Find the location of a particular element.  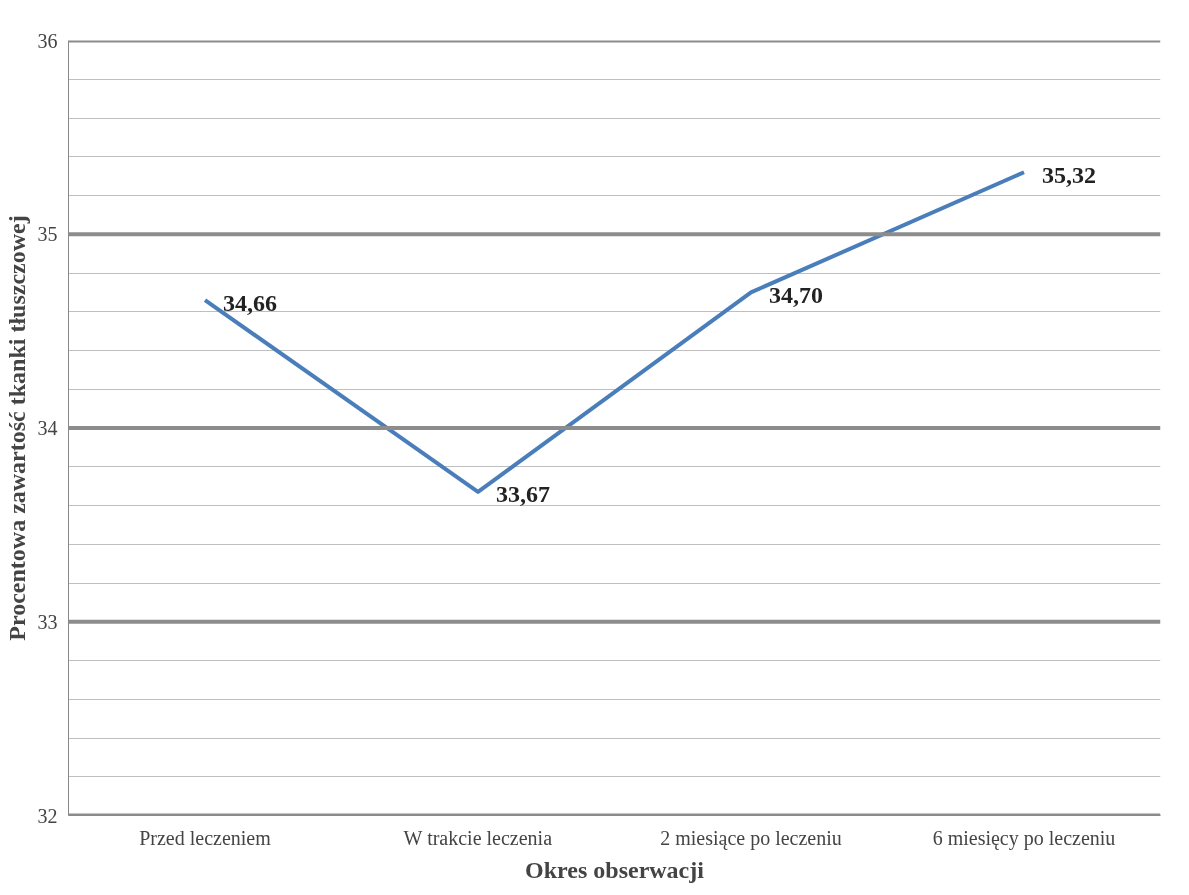

data-label: 35,32 is located at coordinates (1069, 174).